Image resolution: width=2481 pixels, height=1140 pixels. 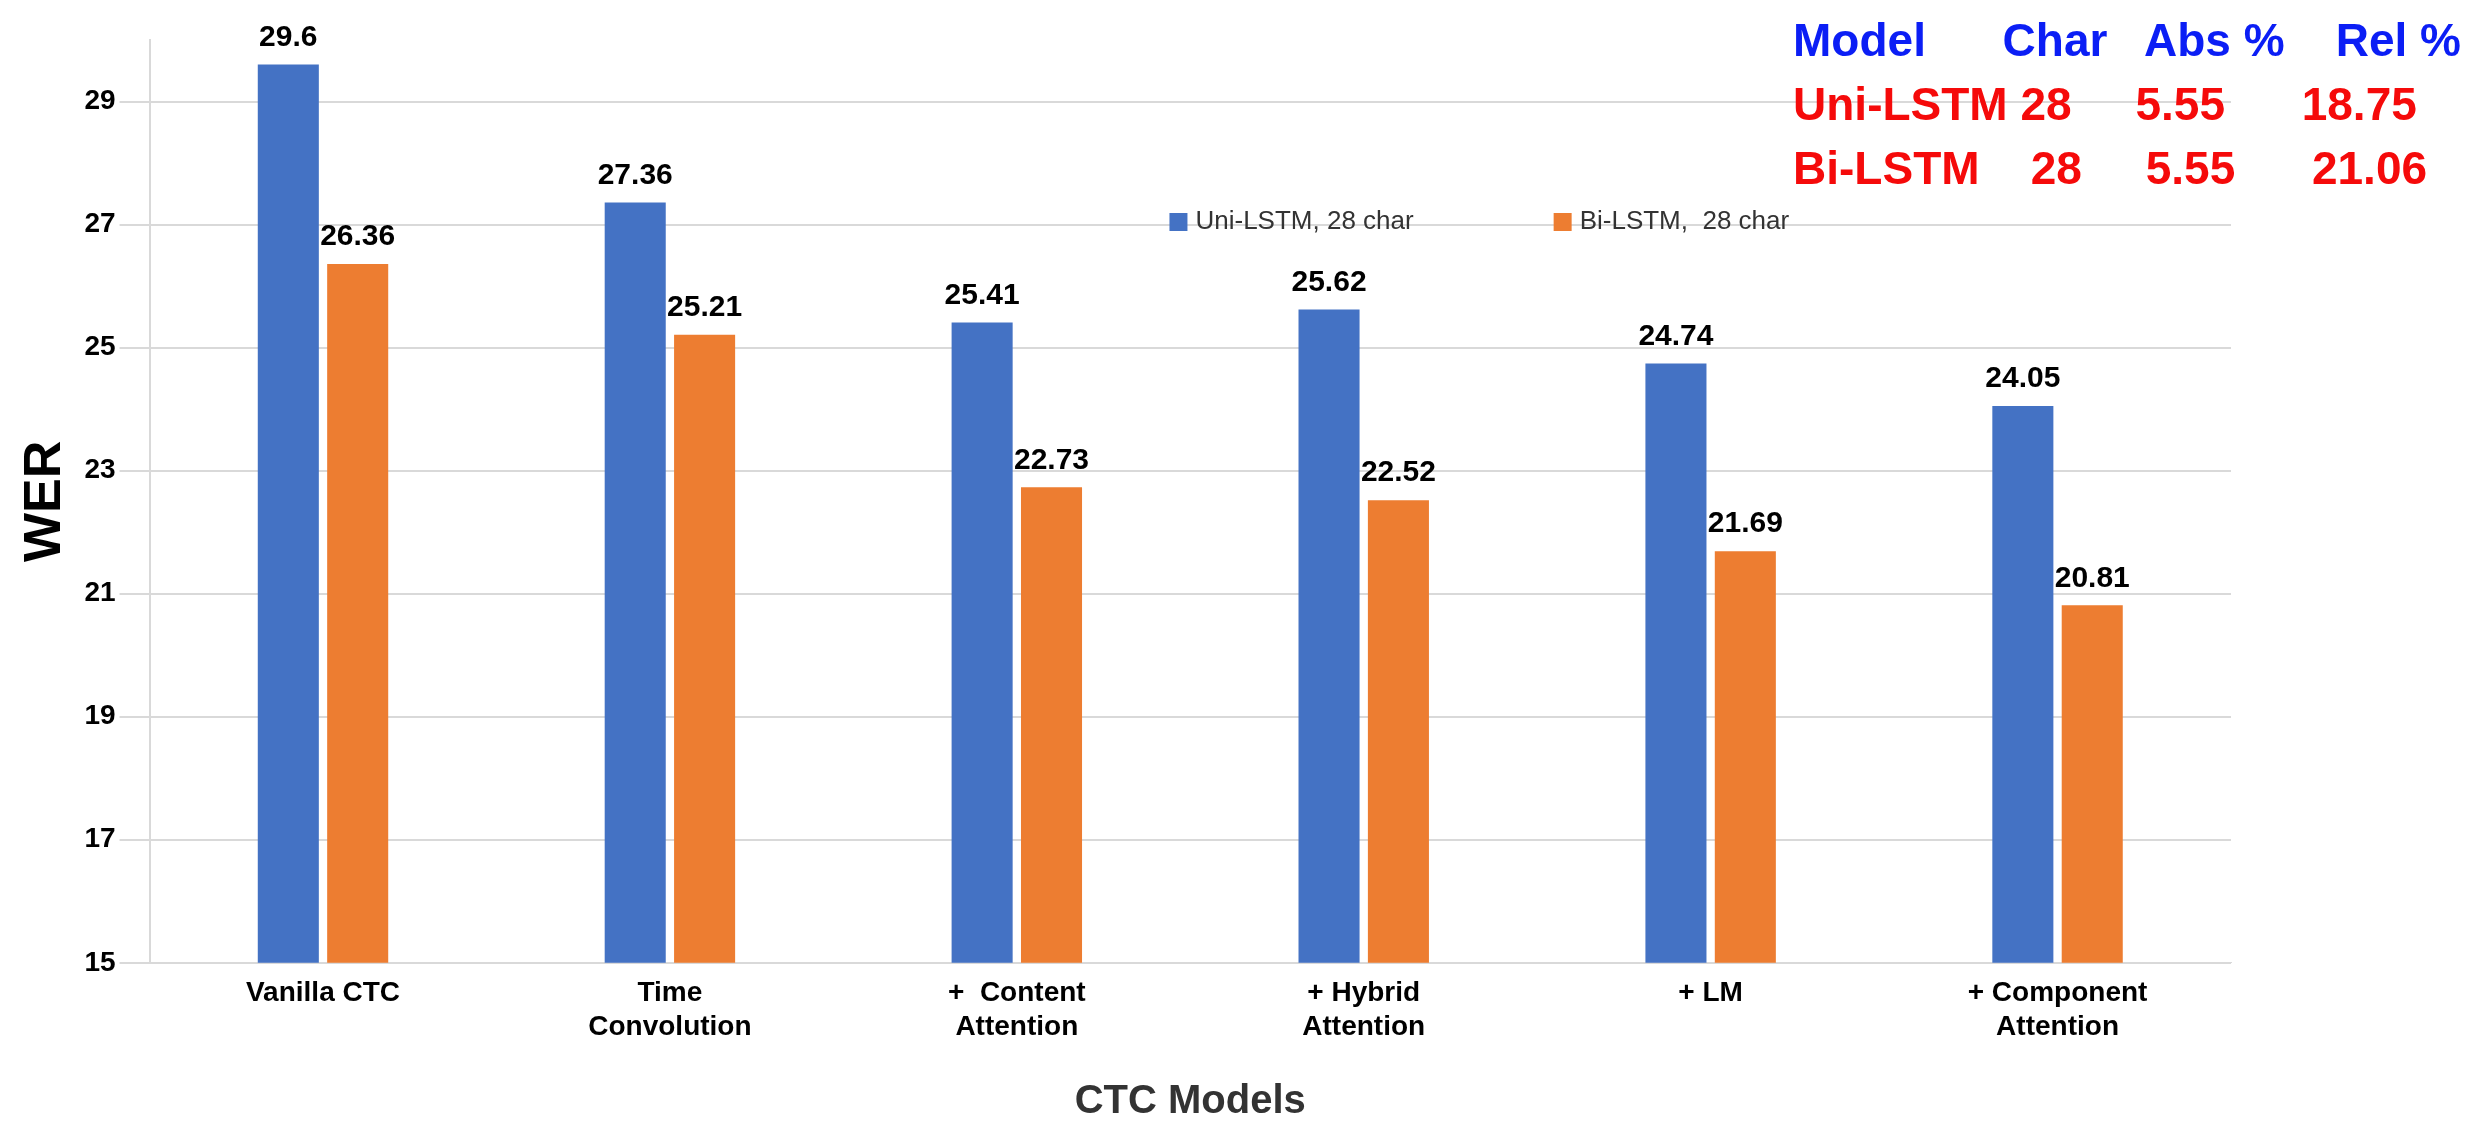 What do you see at coordinates (358, 235) in the screenshot?
I see `data-label: 26.36` at bounding box center [358, 235].